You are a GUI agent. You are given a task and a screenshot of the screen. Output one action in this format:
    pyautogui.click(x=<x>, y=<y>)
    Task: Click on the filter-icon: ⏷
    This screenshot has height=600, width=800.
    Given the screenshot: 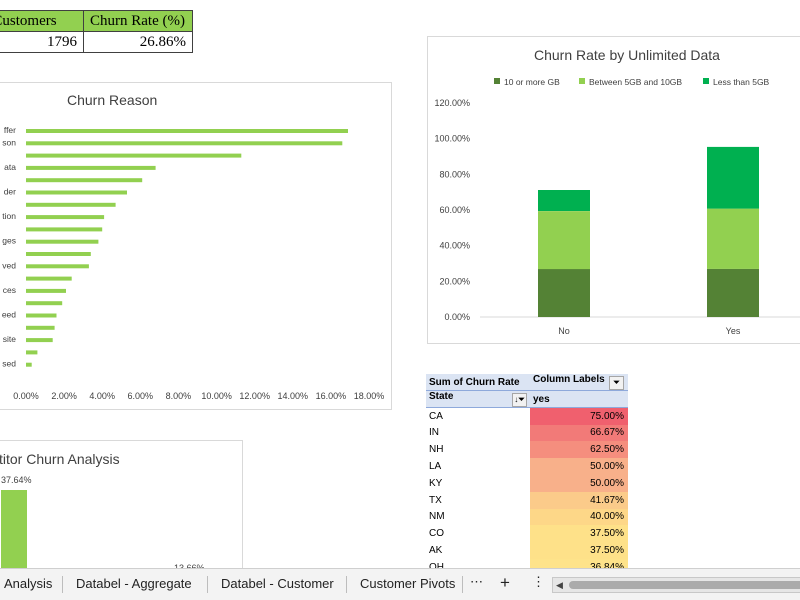 What is the action you would take?
    pyautogui.click(x=616, y=383)
    